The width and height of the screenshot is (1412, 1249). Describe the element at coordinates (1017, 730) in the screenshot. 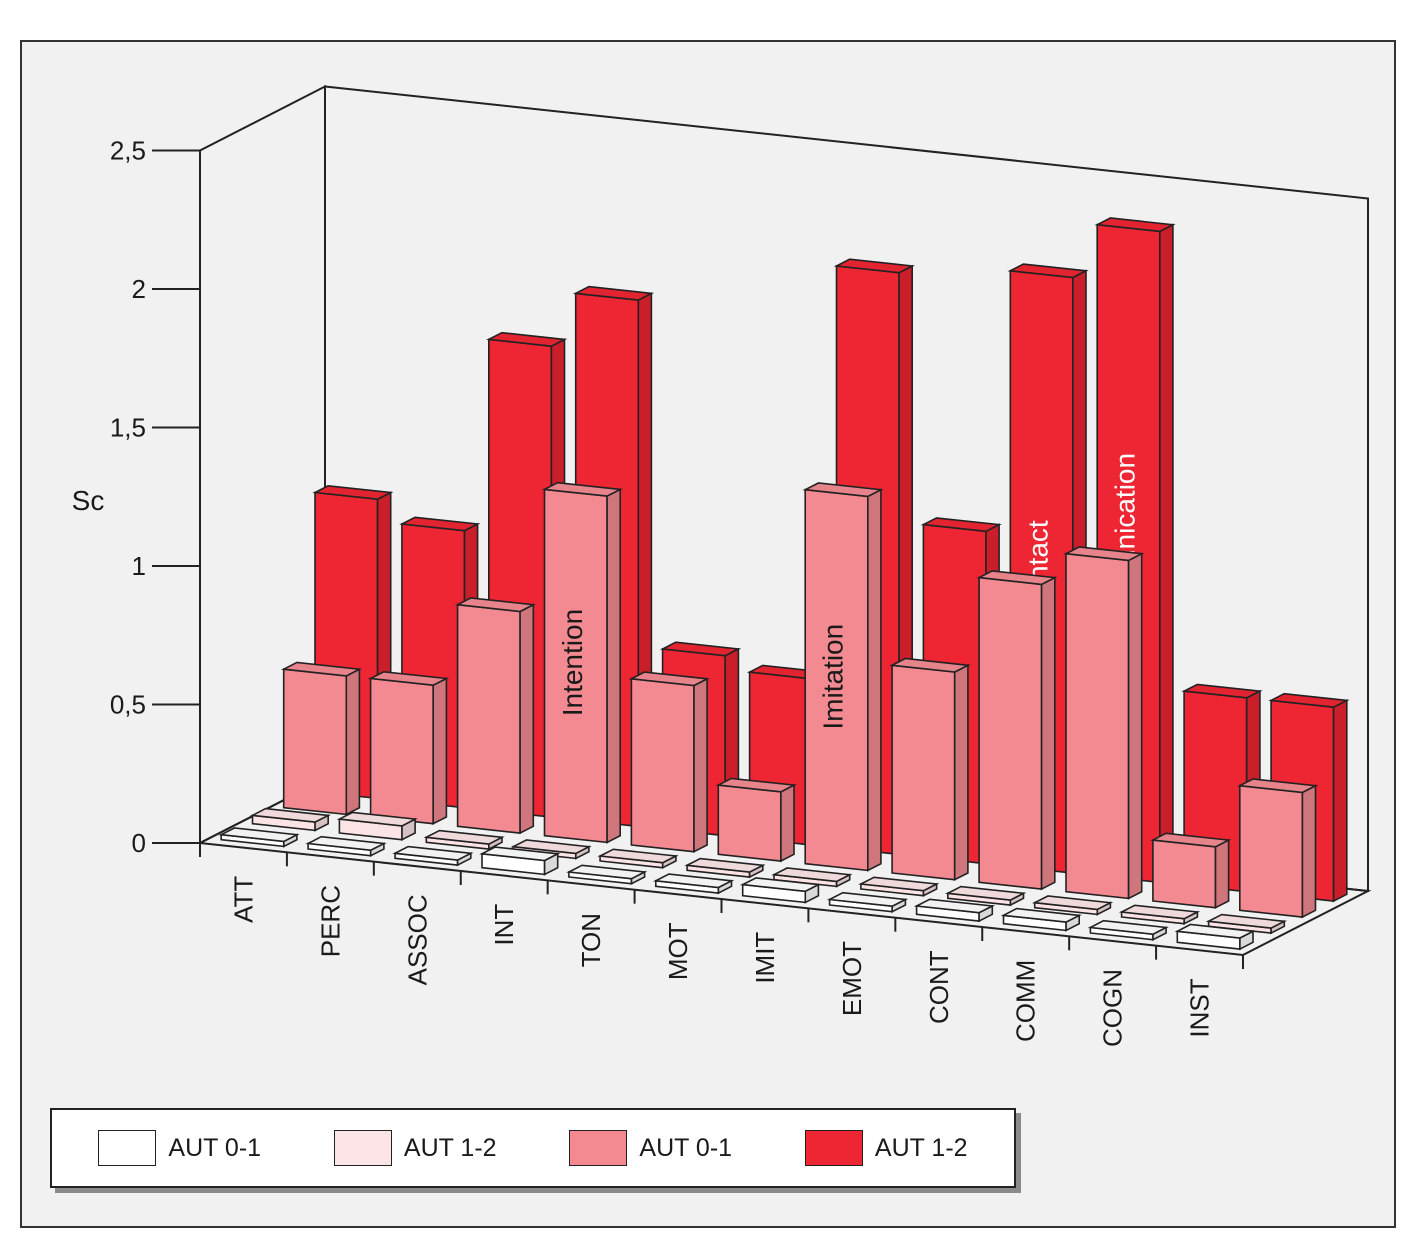

I see `bar-3-cont` at that location.